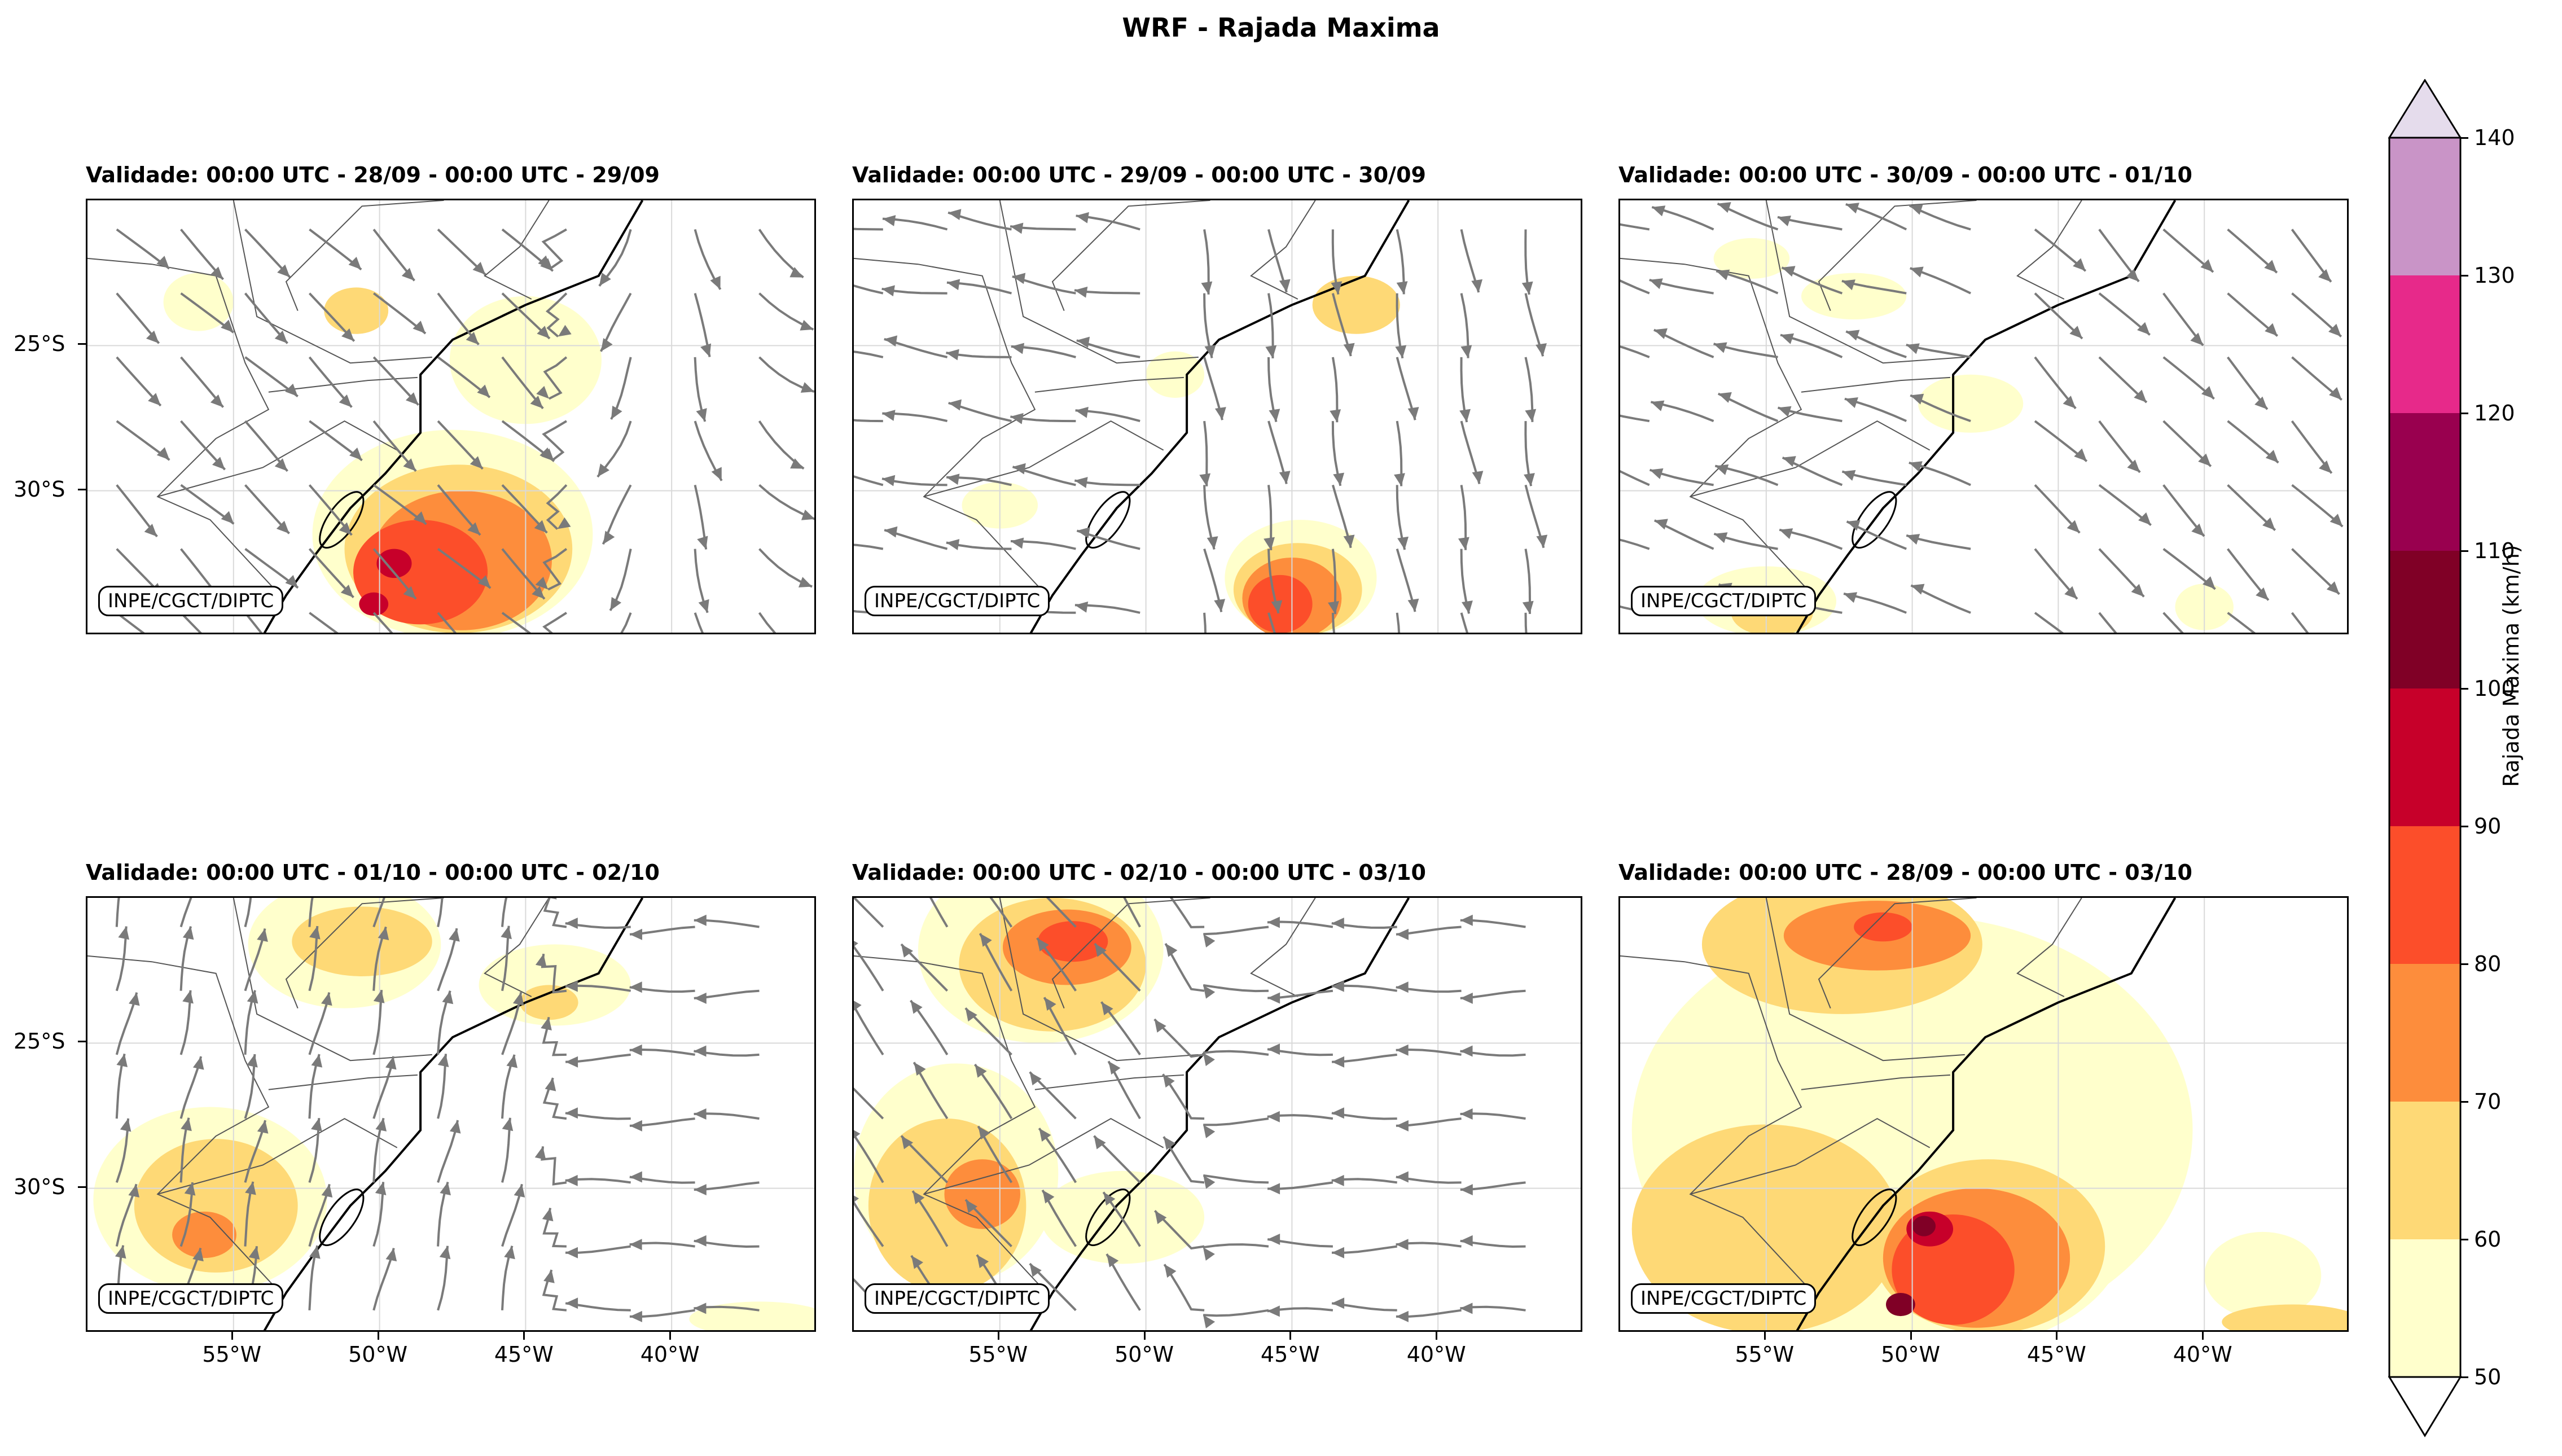 The image size is (2562, 1456). Describe the element at coordinates (342, 1218) in the screenshot. I see `lagoon-outline` at that location.